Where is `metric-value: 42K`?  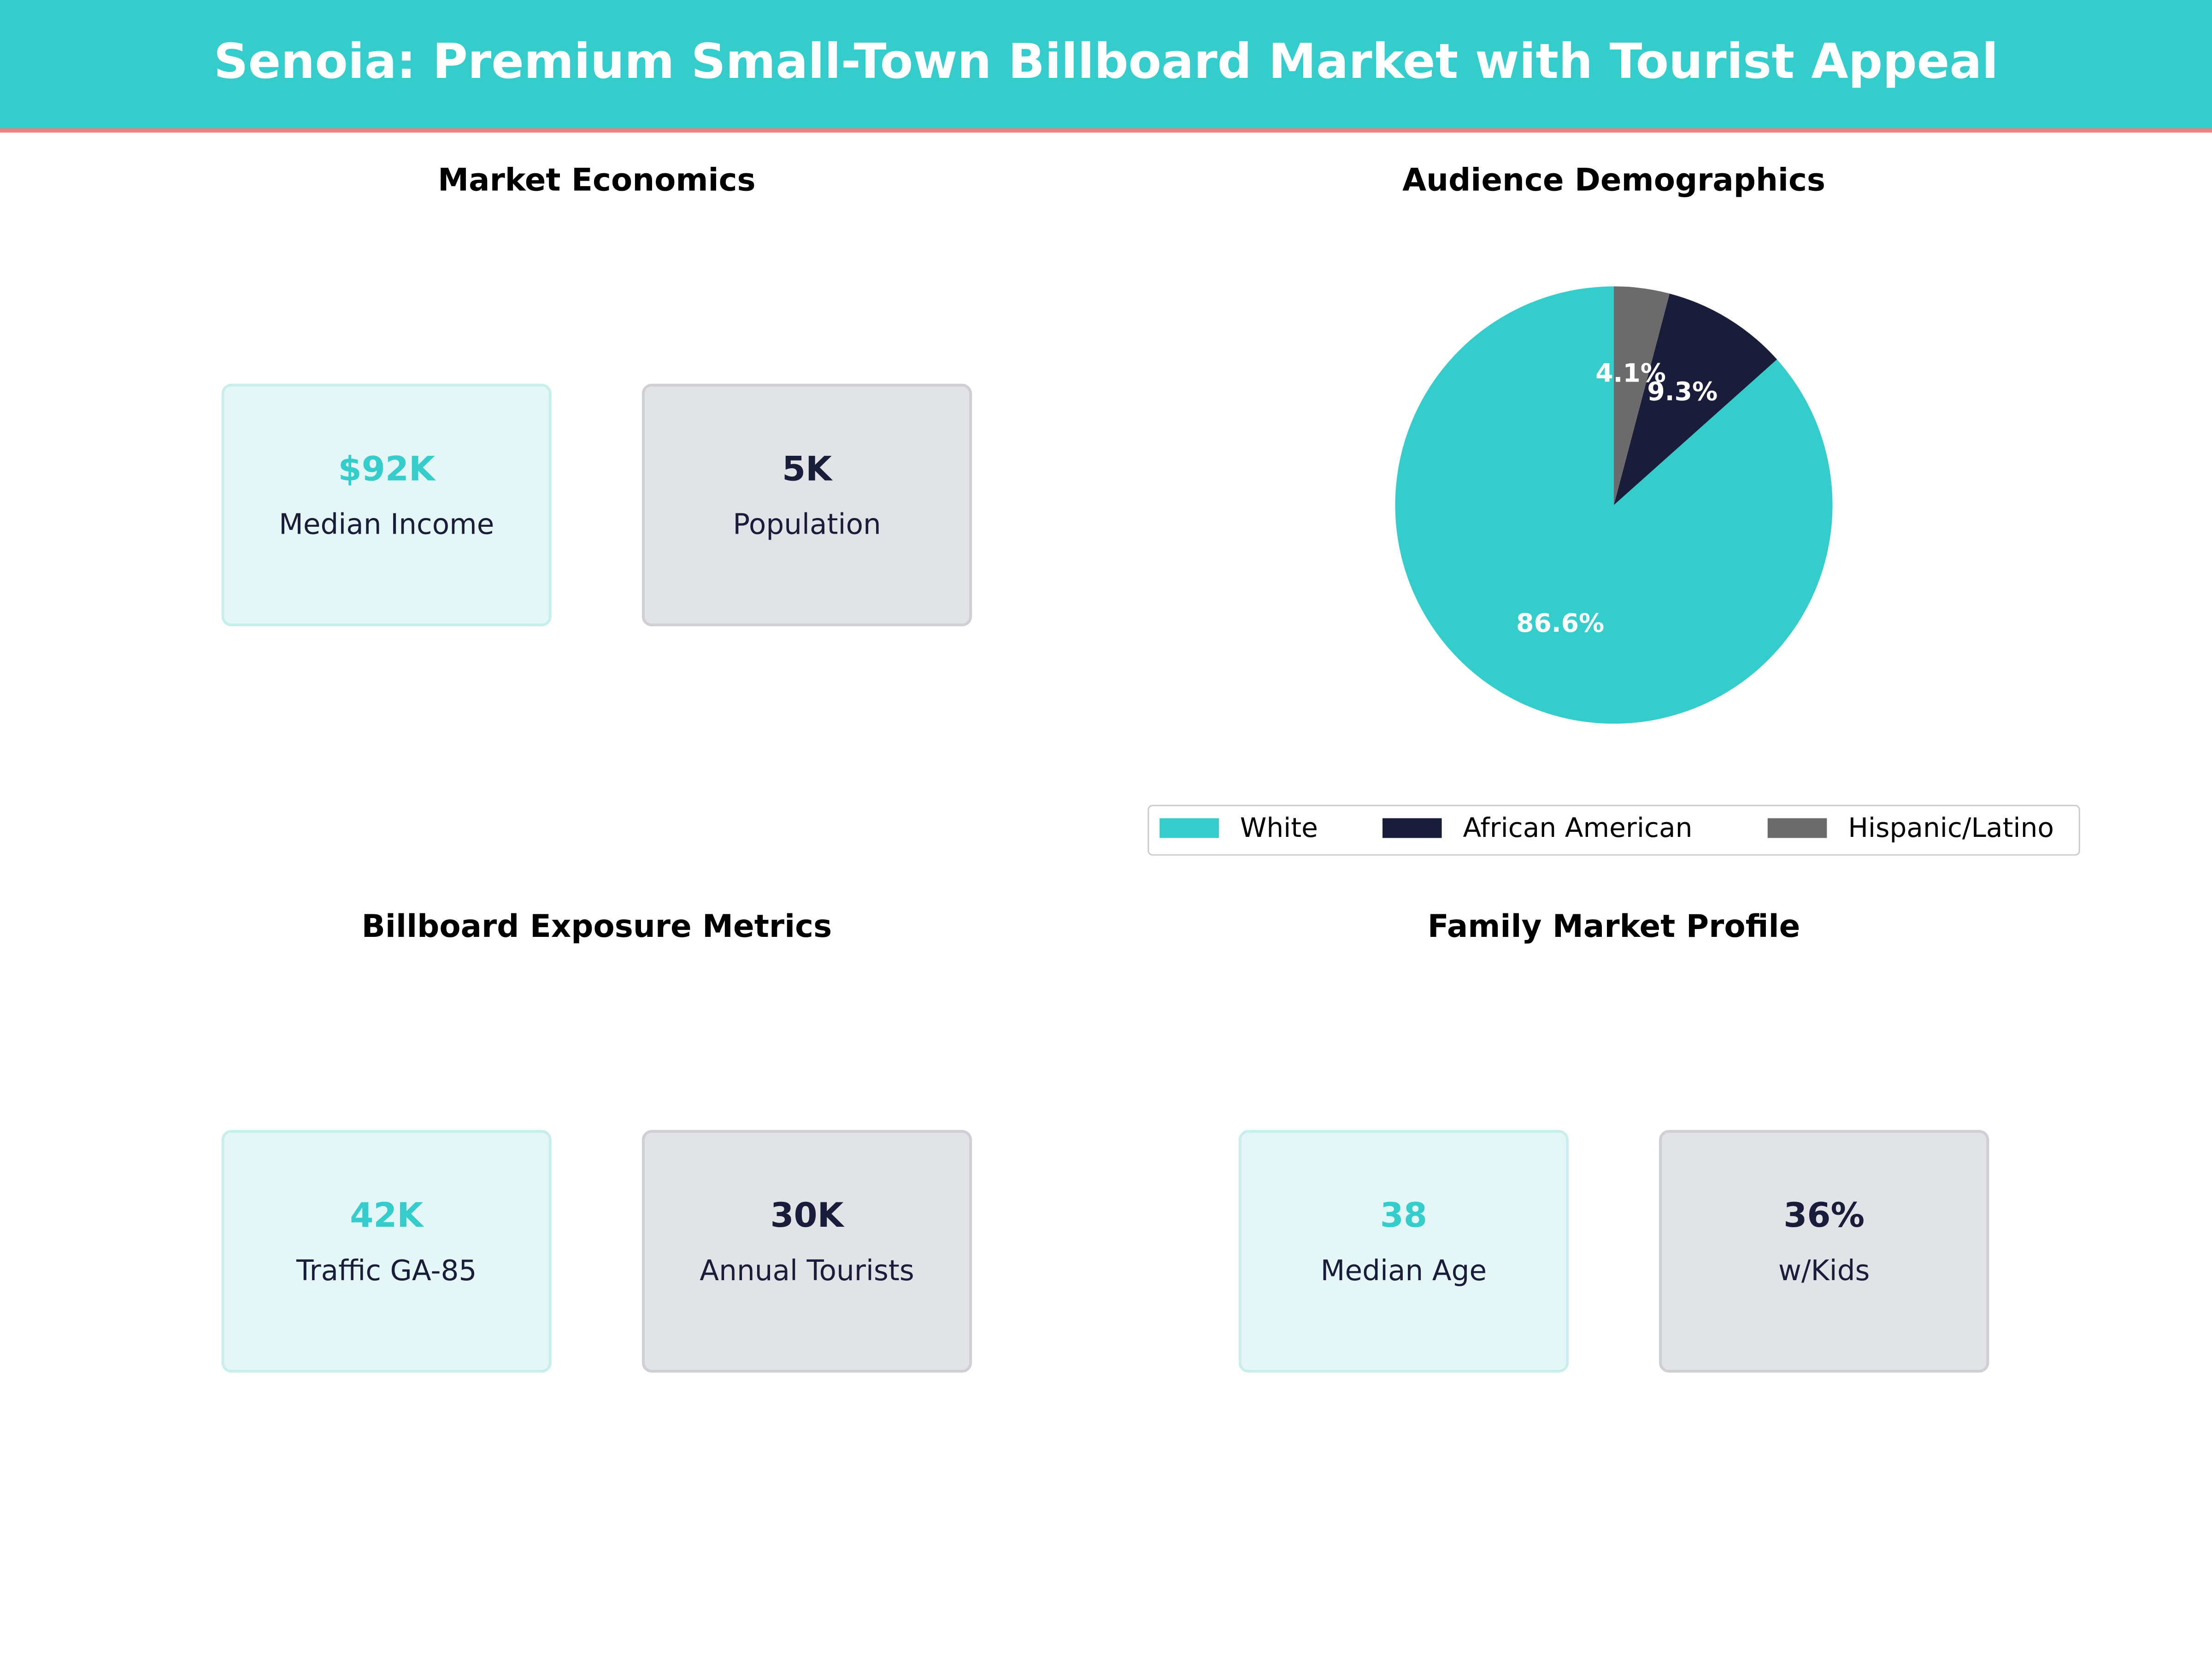
metric-value: 42K is located at coordinates (387, 1215).